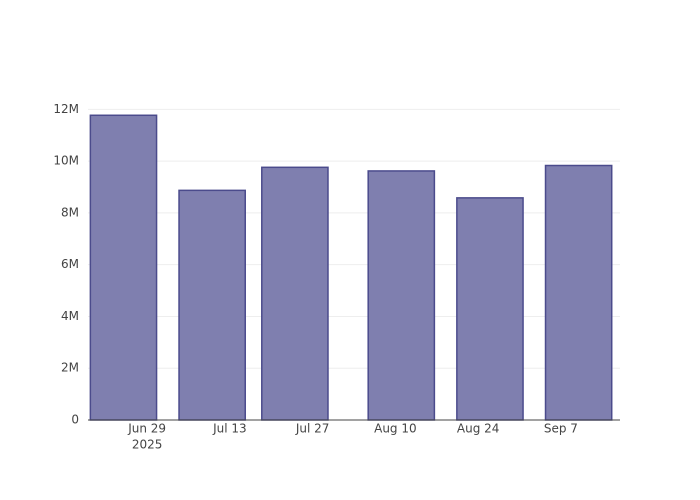  What do you see at coordinates (561, 429) in the screenshot?
I see `x-tick-label: Sep 7` at bounding box center [561, 429].